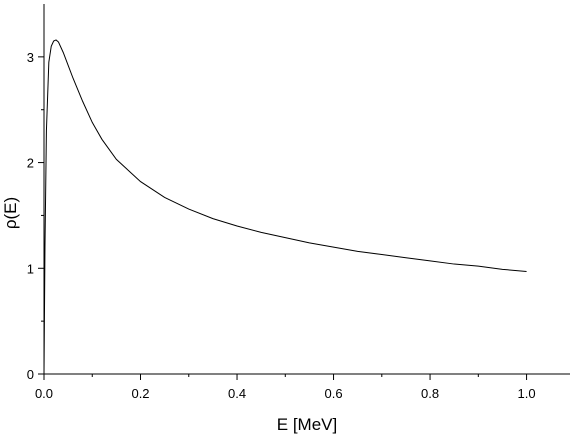 The height and width of the screenshot is (441, 574). Describe the element at coordinates (527, 393) in the screenshot. I see `x-tick-label: 1.0` at that location.